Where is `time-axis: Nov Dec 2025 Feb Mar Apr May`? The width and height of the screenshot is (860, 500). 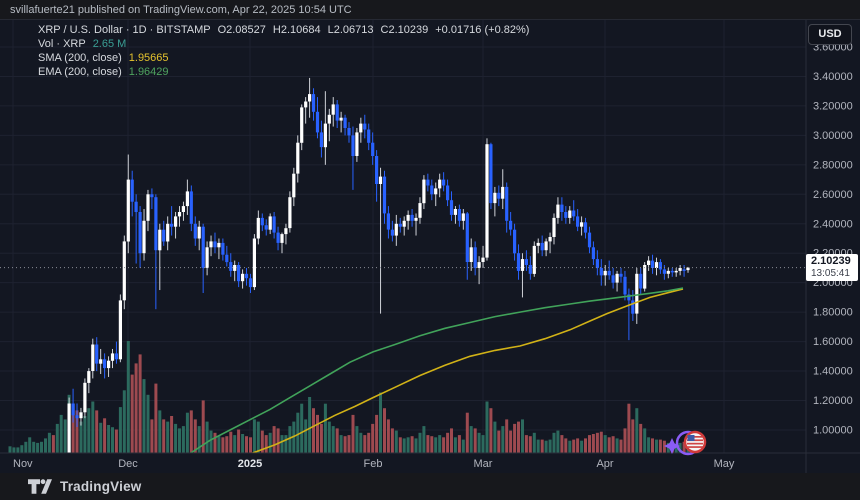 time-axis: Nov Dec 2025 Feb Mar Apr May is located at coordinates (374, 464).